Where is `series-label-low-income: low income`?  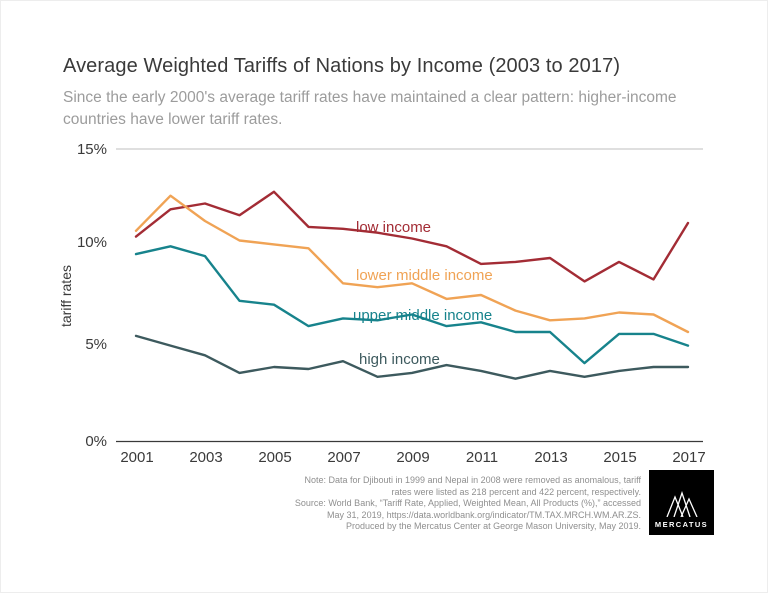 series-label-low-income: low income is located at coordinates (394, 227).